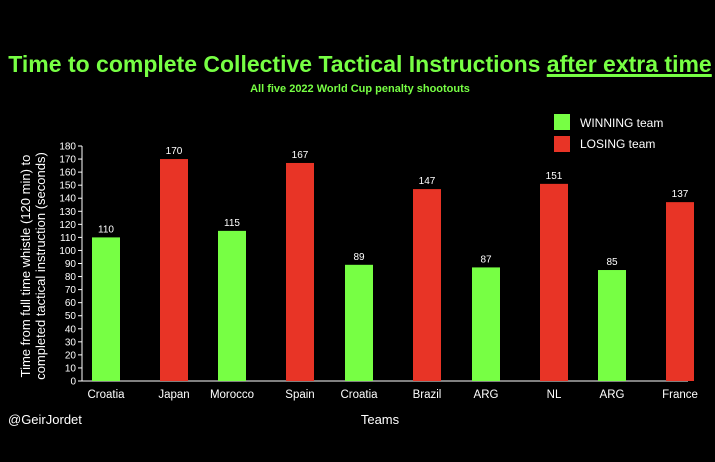  What do you see at coordinates (45, 419) in the screenshot?
I see `author-credit: @GeirJordet` at bounding box center [45, 419].